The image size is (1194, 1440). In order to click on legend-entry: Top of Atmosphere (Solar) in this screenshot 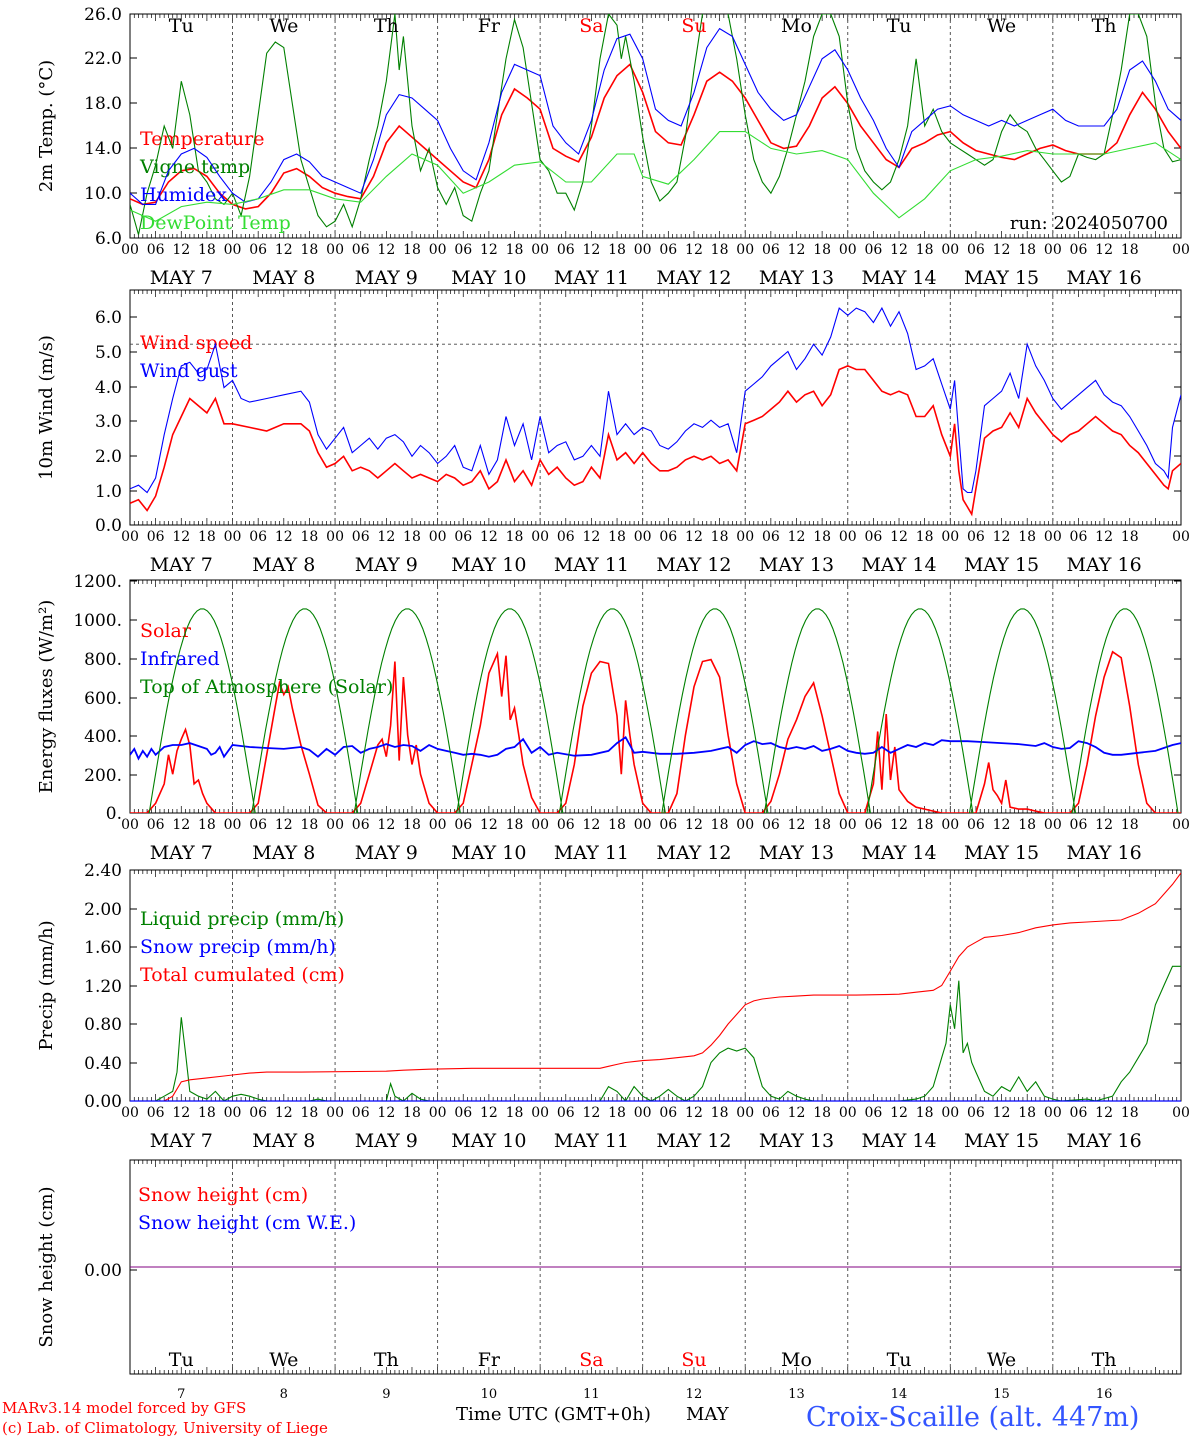, I will do `click(266, 687)`.